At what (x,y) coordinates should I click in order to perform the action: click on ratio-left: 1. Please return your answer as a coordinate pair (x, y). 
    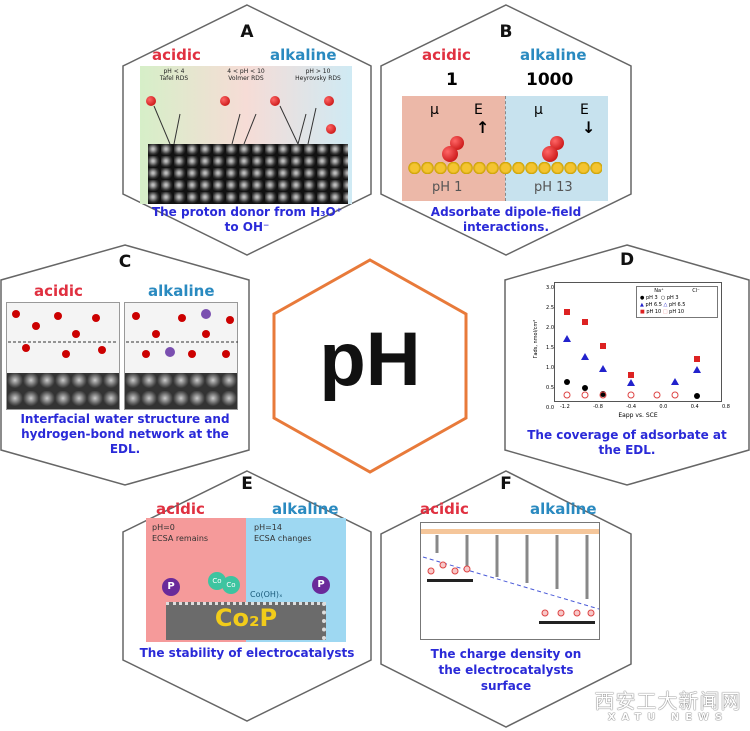
    Looking at the image, I should click on (452, 80).